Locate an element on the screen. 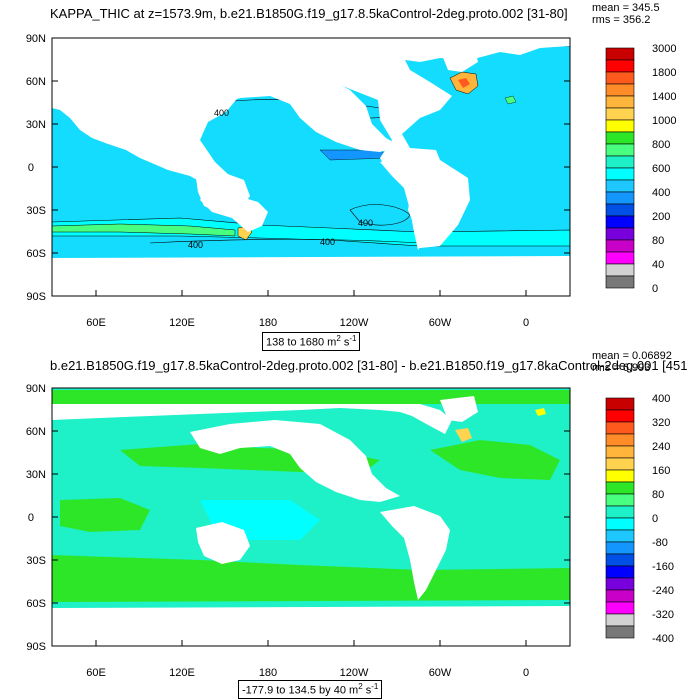 This screenshot has width=700, height=700. bottom-lon-label: 120W is located at coordinates (354, 673).